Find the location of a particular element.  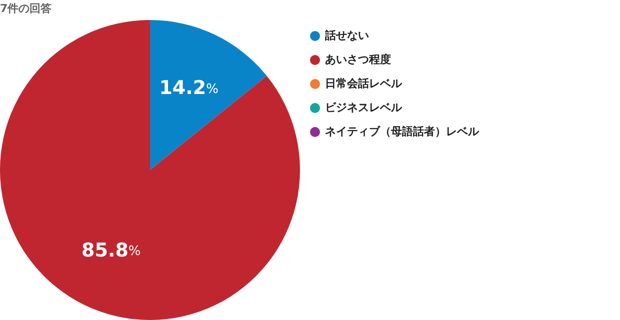

data-label: 85.8% is located at coordinates (111, 250).